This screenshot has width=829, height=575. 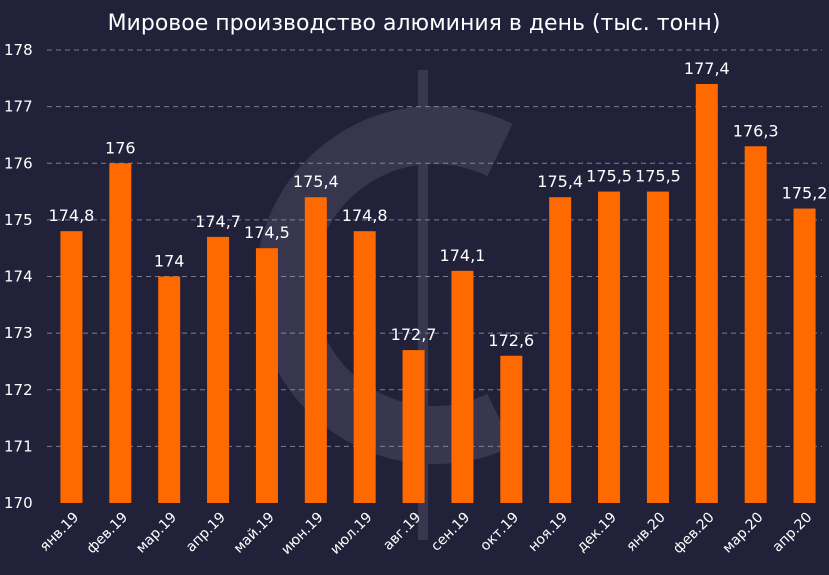 I want to click on data-label: 174, so click(x=169, y=261).